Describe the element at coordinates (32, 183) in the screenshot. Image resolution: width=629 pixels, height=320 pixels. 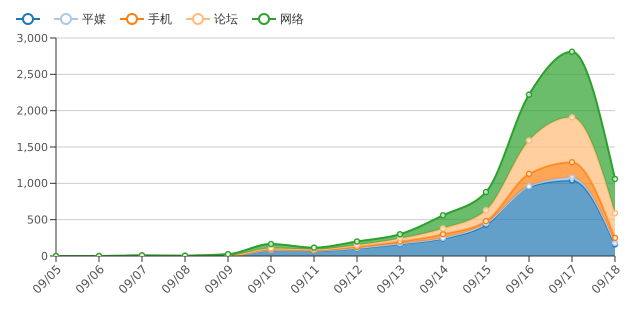
I see `y-tick-label: 1,000` at that location.